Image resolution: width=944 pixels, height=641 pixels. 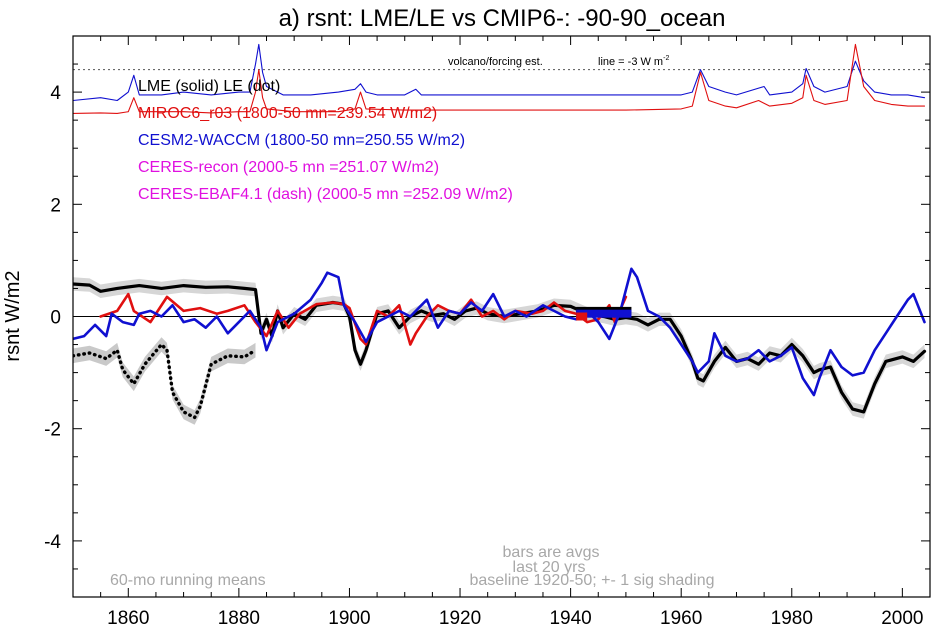 I want to click on y-tick-label-4: 4, so click(x=55, y=93).